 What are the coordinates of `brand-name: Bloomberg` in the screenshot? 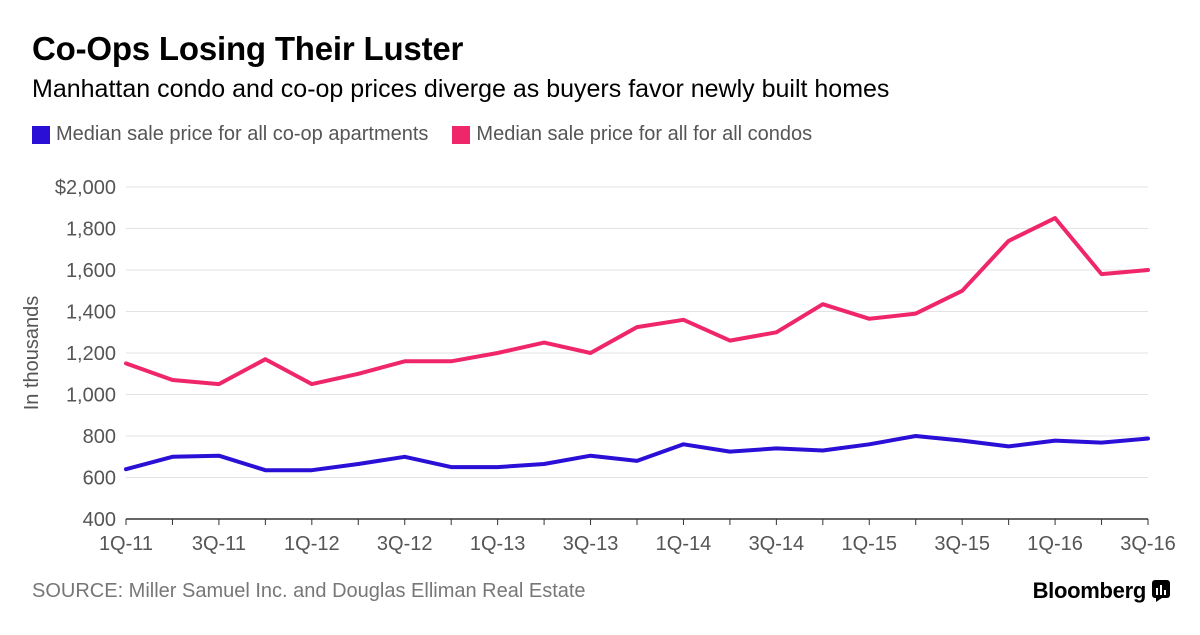 It's located at (1089, 590).